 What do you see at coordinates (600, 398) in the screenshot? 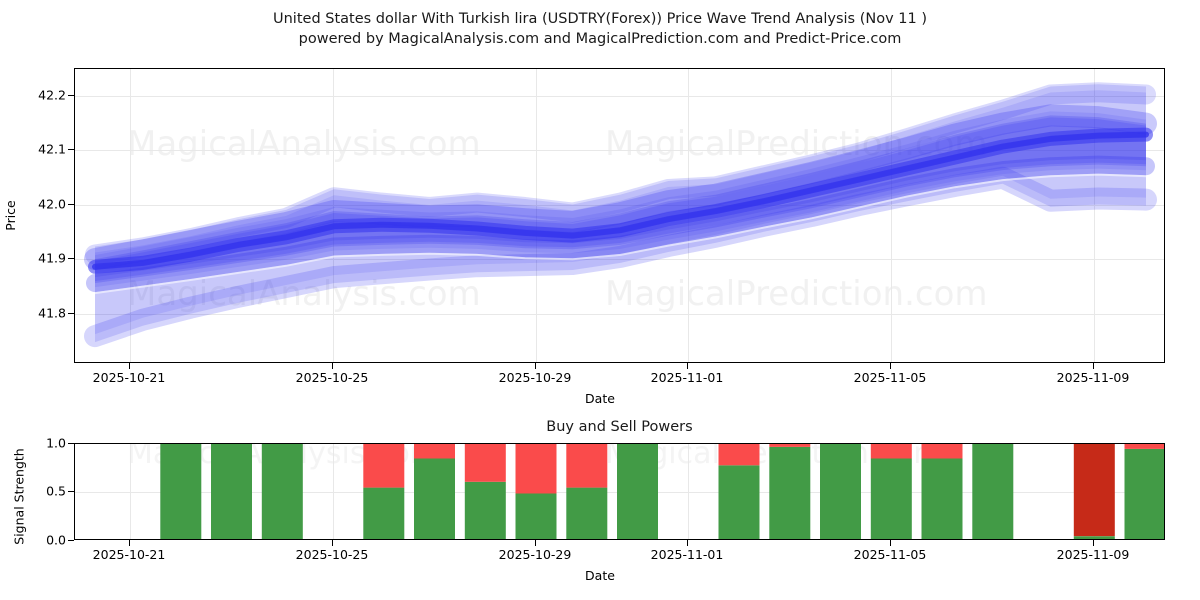
I see `price-chart-xaxis-label: Date` at bounding box center [600, 398].